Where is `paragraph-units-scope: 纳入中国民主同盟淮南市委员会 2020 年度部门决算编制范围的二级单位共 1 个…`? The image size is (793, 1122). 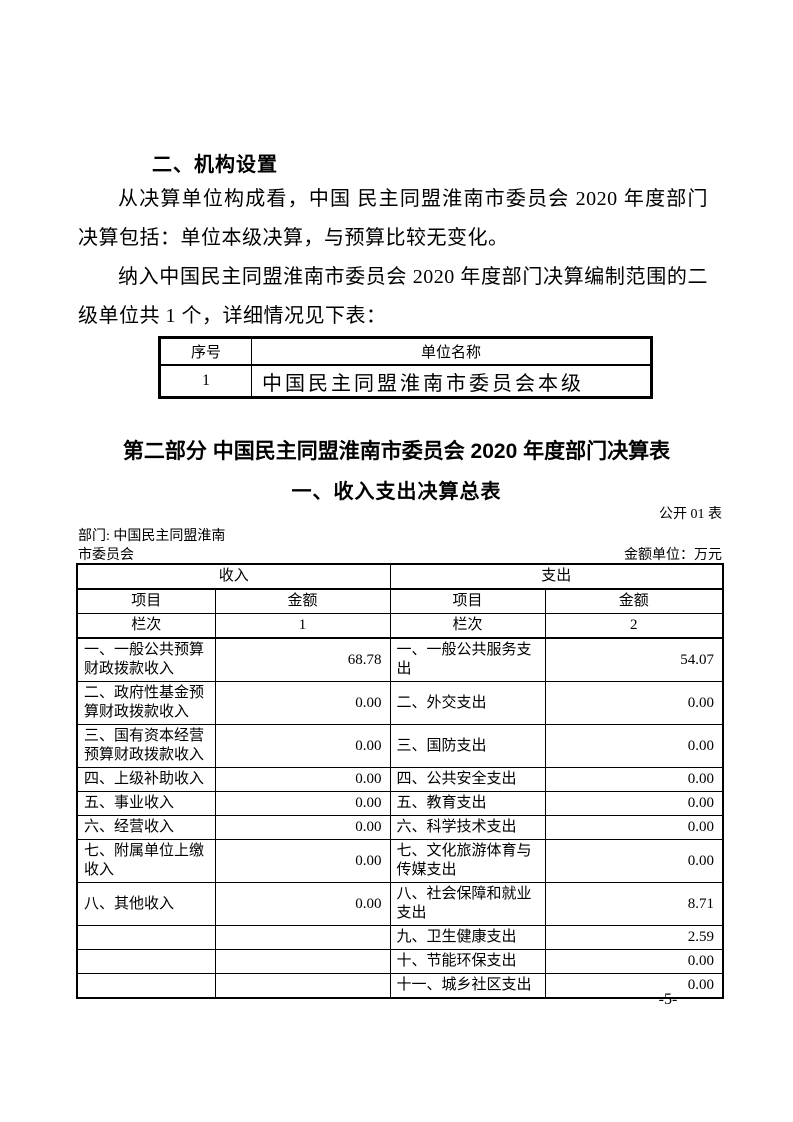
paragraph-units-scope: 纳入中国民主同盟淮南市委员会 2020 年度部门决算编制范围的二级单位共 1 个… is located at coordinates (393, 296).